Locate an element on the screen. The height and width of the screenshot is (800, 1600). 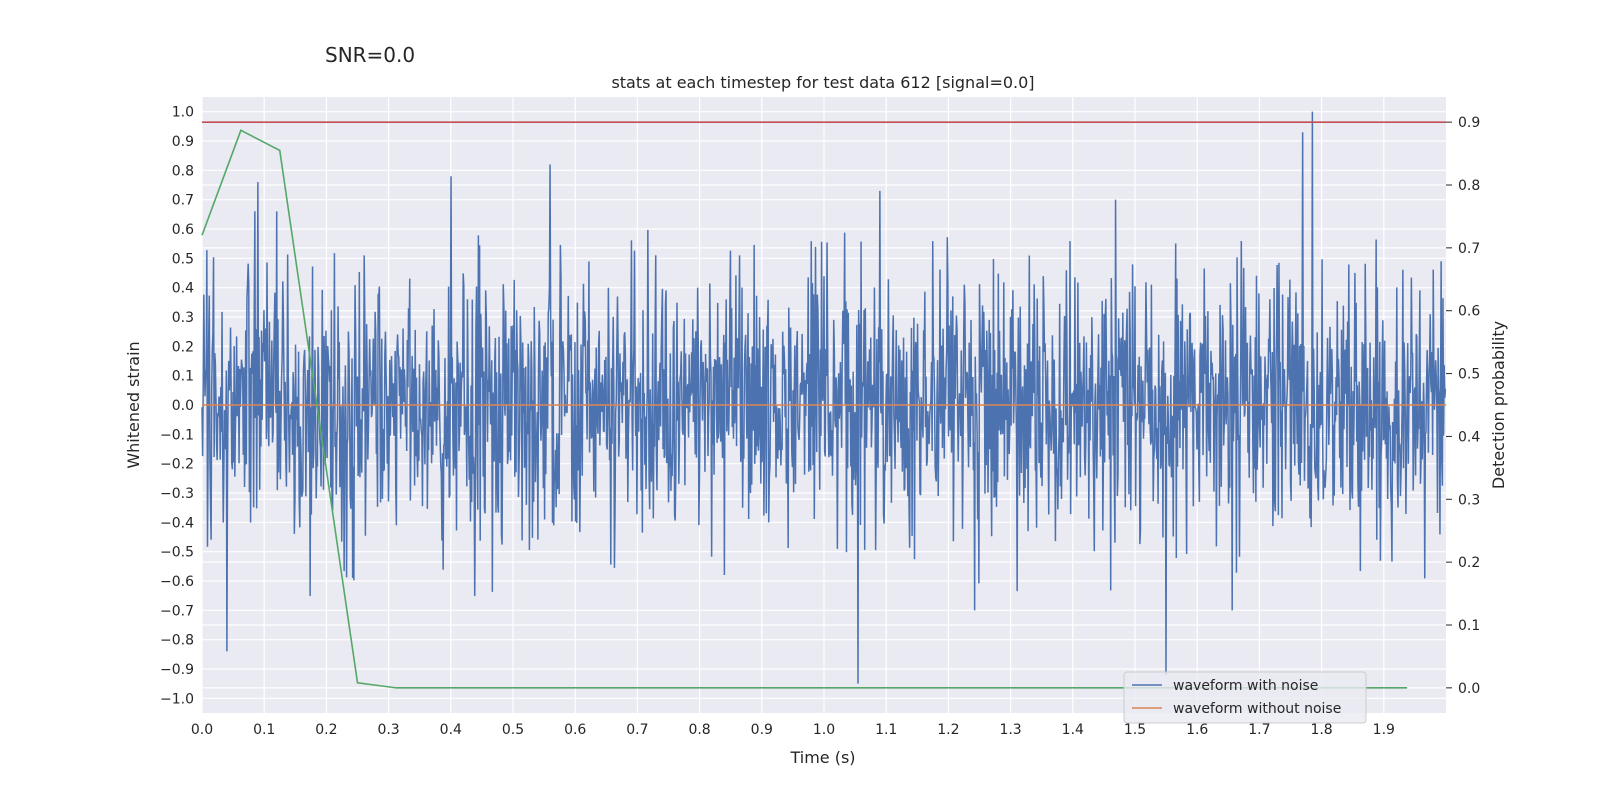
x-tick-label: 0.7 is located at coordinates (637, 730).